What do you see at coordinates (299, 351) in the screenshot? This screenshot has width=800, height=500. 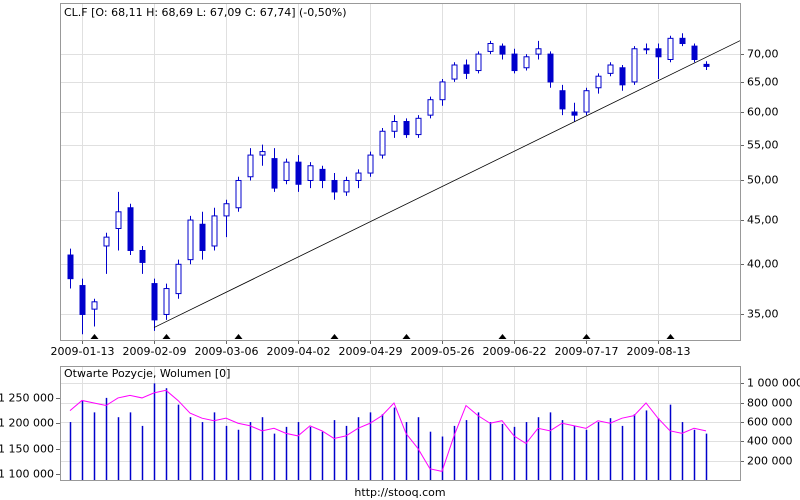 I see `x-tick-label: 2009-04-02` at bounding box center [299, 351].